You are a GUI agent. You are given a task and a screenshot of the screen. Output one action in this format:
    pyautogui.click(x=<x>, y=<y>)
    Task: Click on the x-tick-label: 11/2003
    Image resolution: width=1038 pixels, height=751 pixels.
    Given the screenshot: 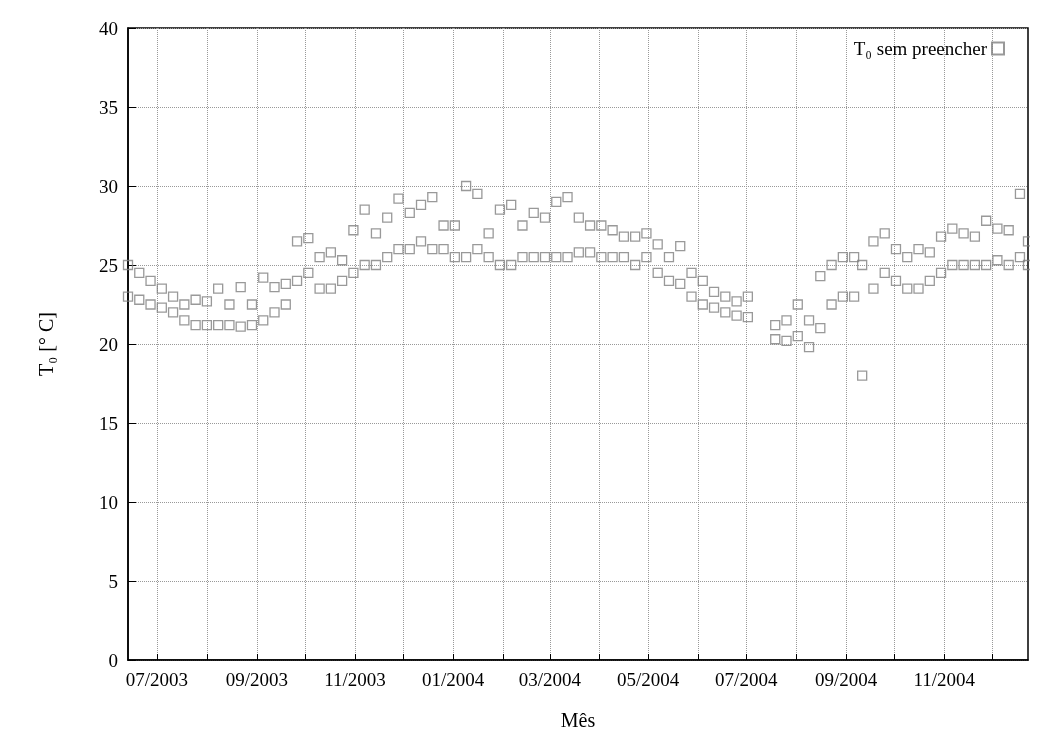 What is the action you would take?
    pyautogui.click(x=355, y=679)
    